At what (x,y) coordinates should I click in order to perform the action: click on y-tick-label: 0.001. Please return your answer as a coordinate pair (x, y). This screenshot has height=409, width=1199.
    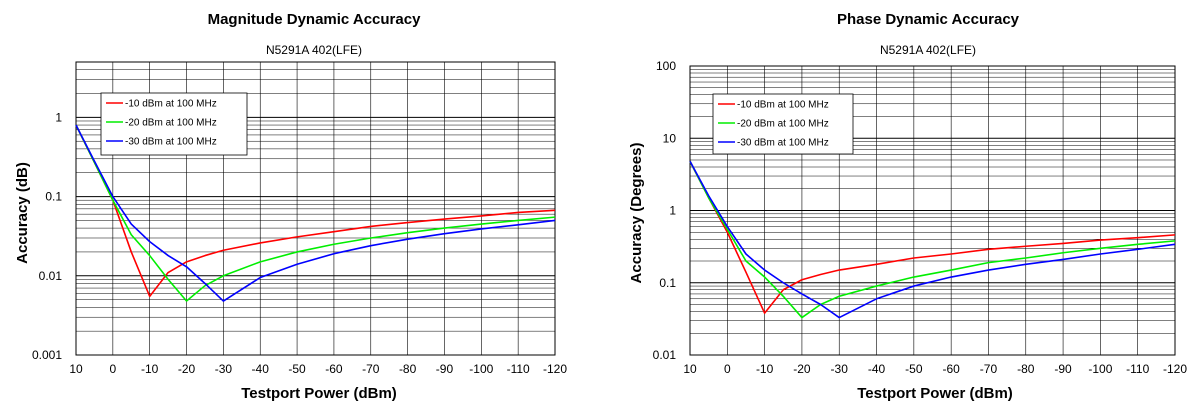
    Looking at the image, I should click on (47, 355).